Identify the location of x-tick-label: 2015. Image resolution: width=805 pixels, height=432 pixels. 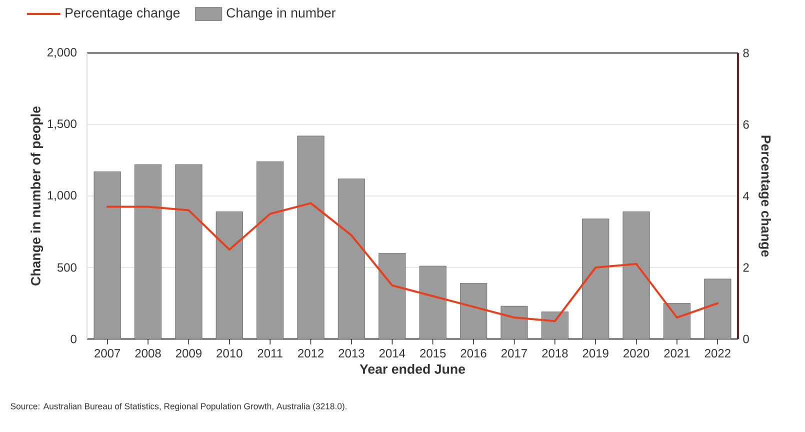
(433, 353).